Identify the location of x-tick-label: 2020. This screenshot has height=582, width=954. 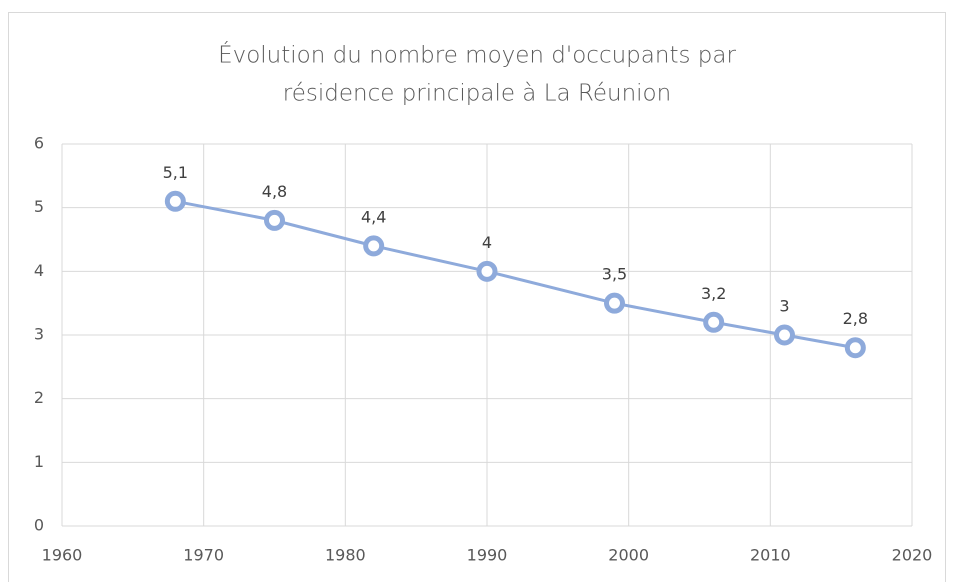
(912, 555).